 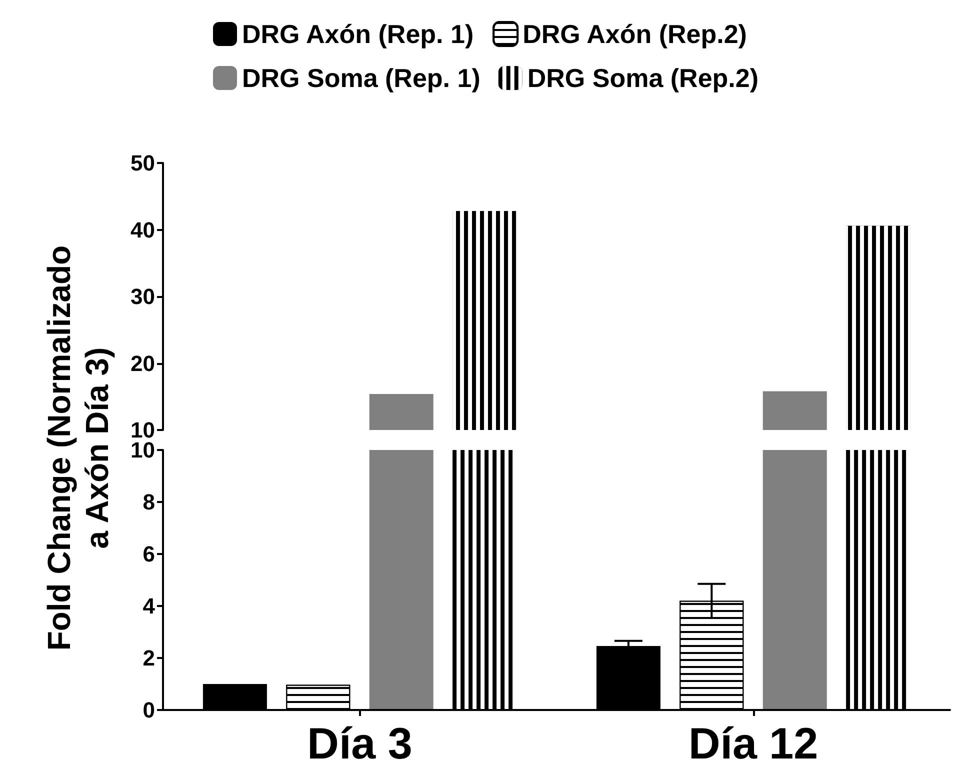 I want to click on y-tick-label: 50, so click(x=142, y=163).